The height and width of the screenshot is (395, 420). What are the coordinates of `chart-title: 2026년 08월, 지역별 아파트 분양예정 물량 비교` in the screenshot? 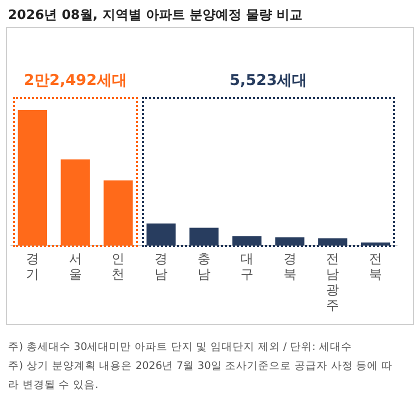 It's located at (155, 15).